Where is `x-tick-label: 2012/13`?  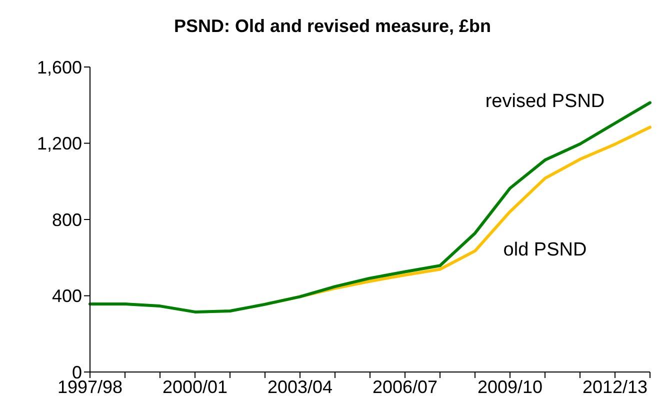 x-tick-label: 2012/13 is located at coordinates (615, 386).